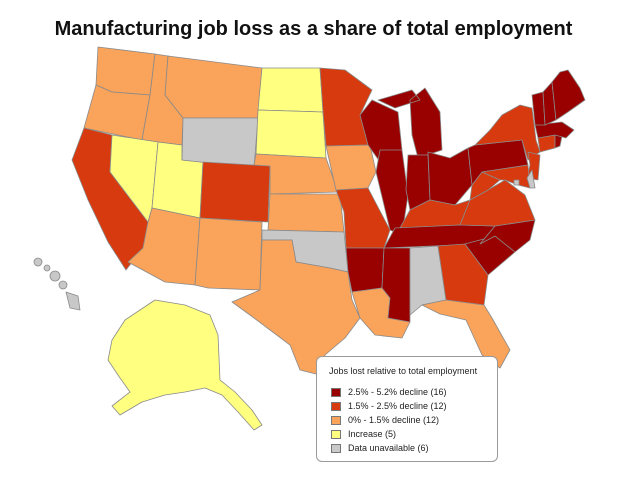 The image size is (627, 480). Describe the element at coordinates (497, 203) in the screenshot. I see `state-va` at that location.